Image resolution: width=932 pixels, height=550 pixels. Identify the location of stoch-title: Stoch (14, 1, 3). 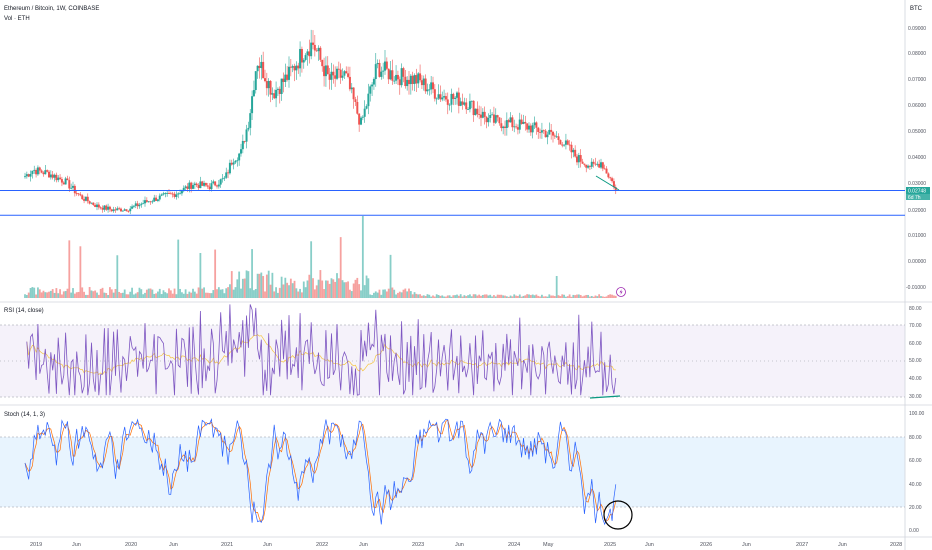
(24, 415).